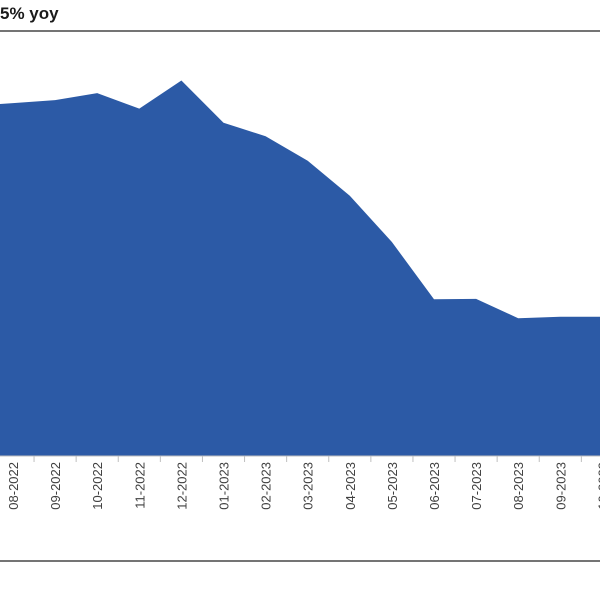  Describe the element at coordinates (308, 486) in the screenshot. I see `x-tick-label: 03-2023` at that location.